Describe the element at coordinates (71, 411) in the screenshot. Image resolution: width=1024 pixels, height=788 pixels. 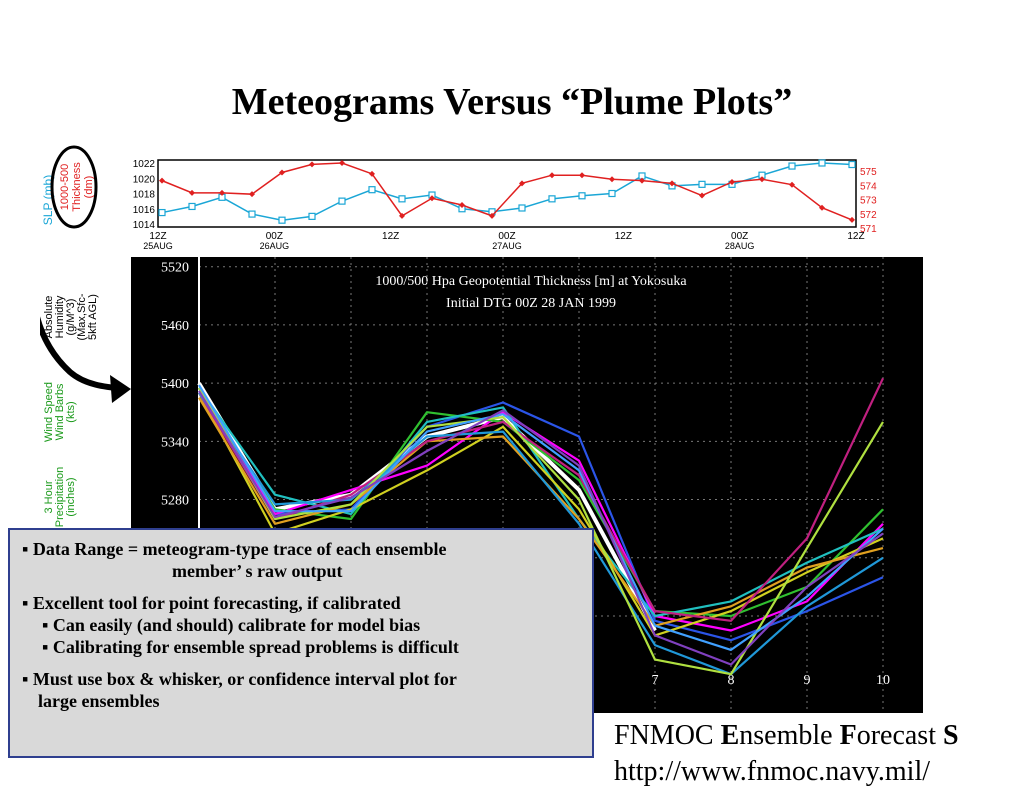
I see `side-label-line: (kts)` at that location.